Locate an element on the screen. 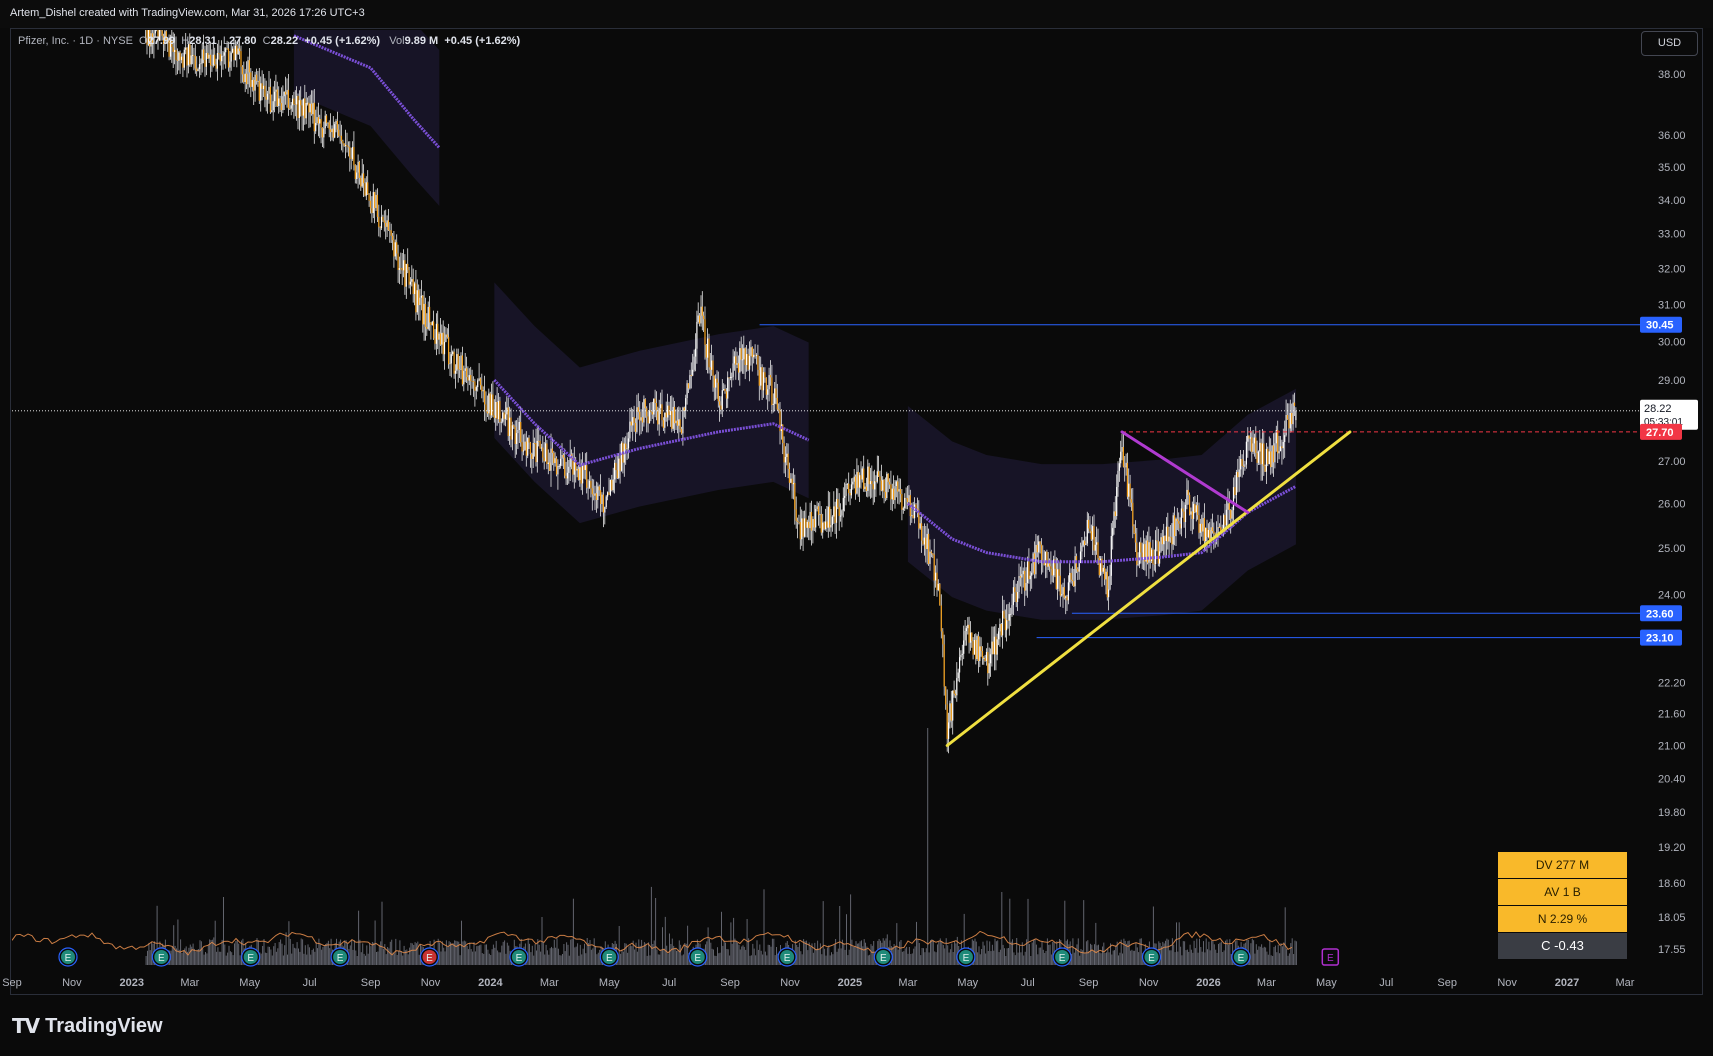 This screenshot has width=1713, height=1056. earnings-marker: E is located at coordinates (883, 957).